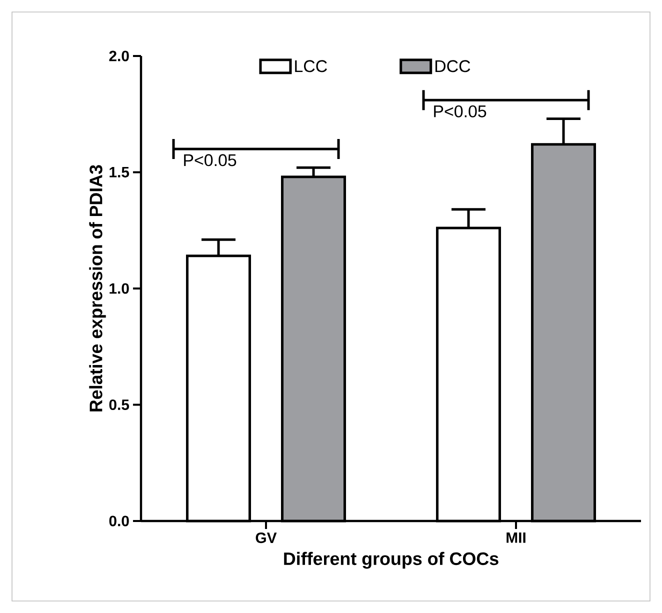 This screenshot has height=613, width=662. Describe the element at coordinates (311, 66) in the screenshot. I see `legend-label: LCC` at that location.